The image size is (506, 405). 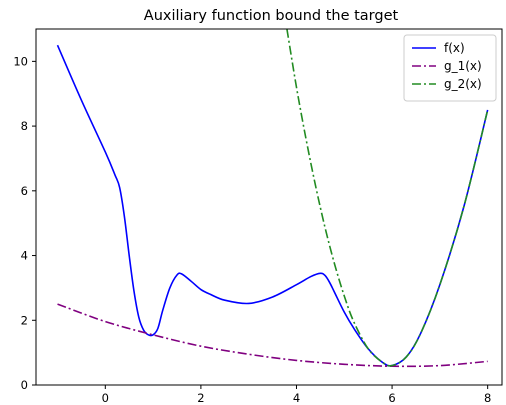 I want to click on x-tick-label: 6, so click(x=391, y=398).